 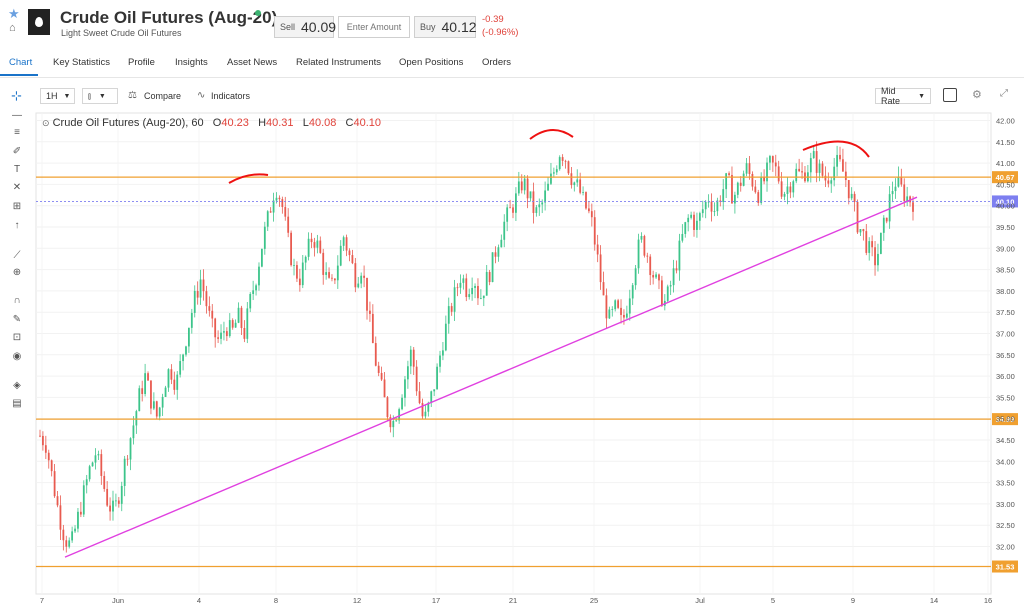 What do you see at coordinates (100, 96) in the screenshot?
I see `chart-type-select: ⫾ ▼` at bounding box center [100, 96].